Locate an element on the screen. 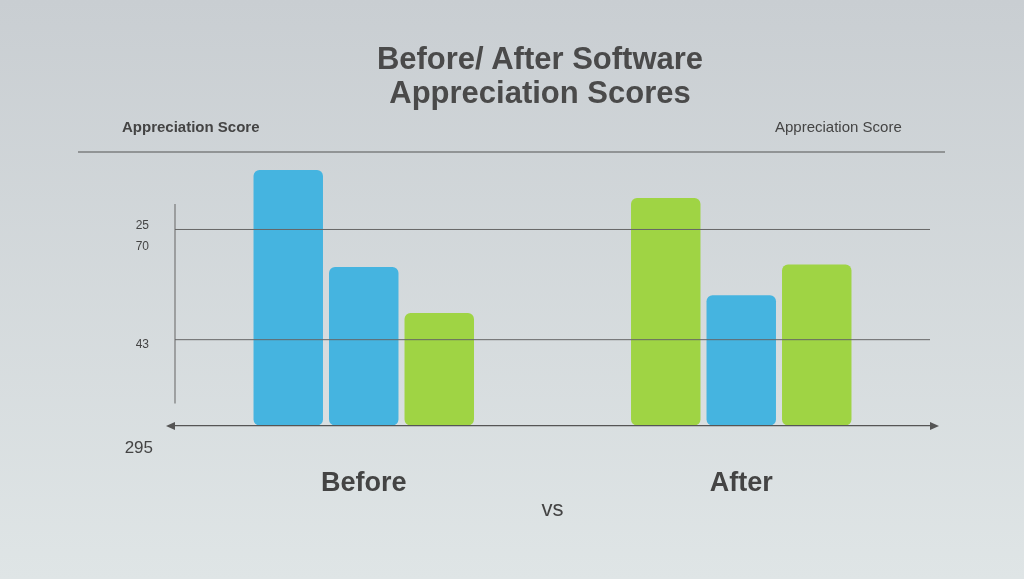  text: 295 is located at coordinates (138, 447).